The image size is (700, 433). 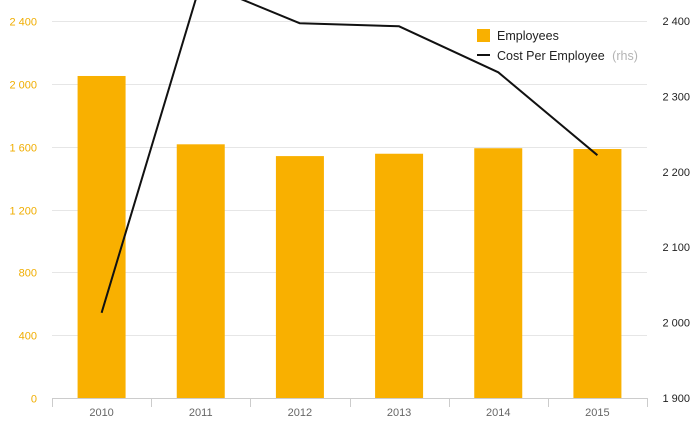 I want to click on x-tick-label: 2015, so click(x=597, y=413).